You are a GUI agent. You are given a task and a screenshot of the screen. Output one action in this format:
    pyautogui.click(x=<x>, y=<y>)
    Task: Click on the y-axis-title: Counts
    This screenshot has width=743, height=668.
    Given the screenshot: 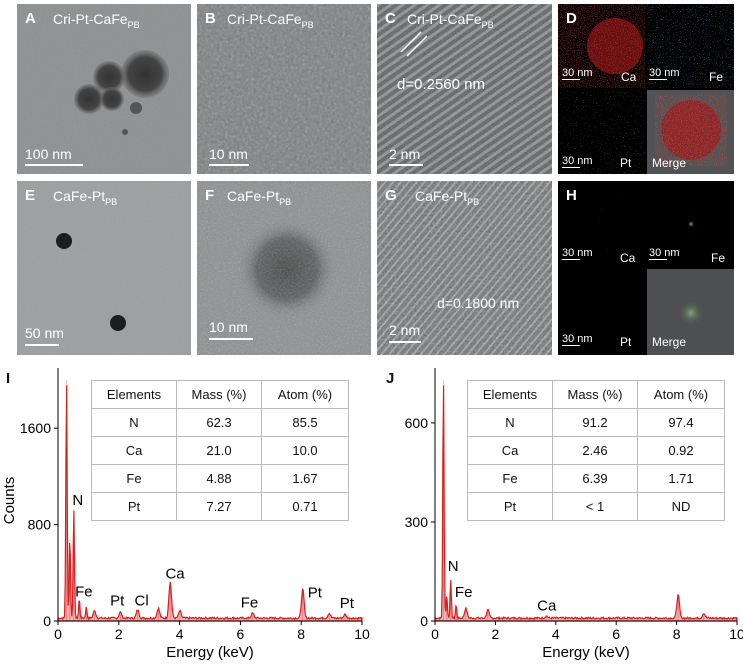 What is the action you would take?
    pyautogui.click(x=9, y=501)
    